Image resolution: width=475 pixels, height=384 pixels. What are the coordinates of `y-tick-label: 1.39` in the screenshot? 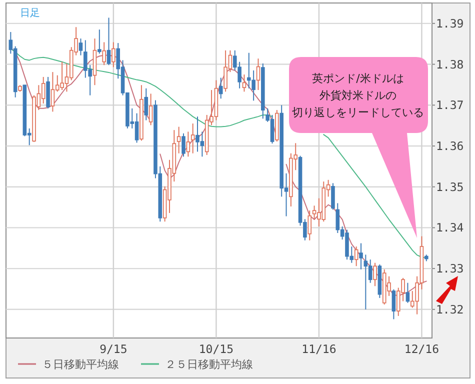 It's located at (450, 23).